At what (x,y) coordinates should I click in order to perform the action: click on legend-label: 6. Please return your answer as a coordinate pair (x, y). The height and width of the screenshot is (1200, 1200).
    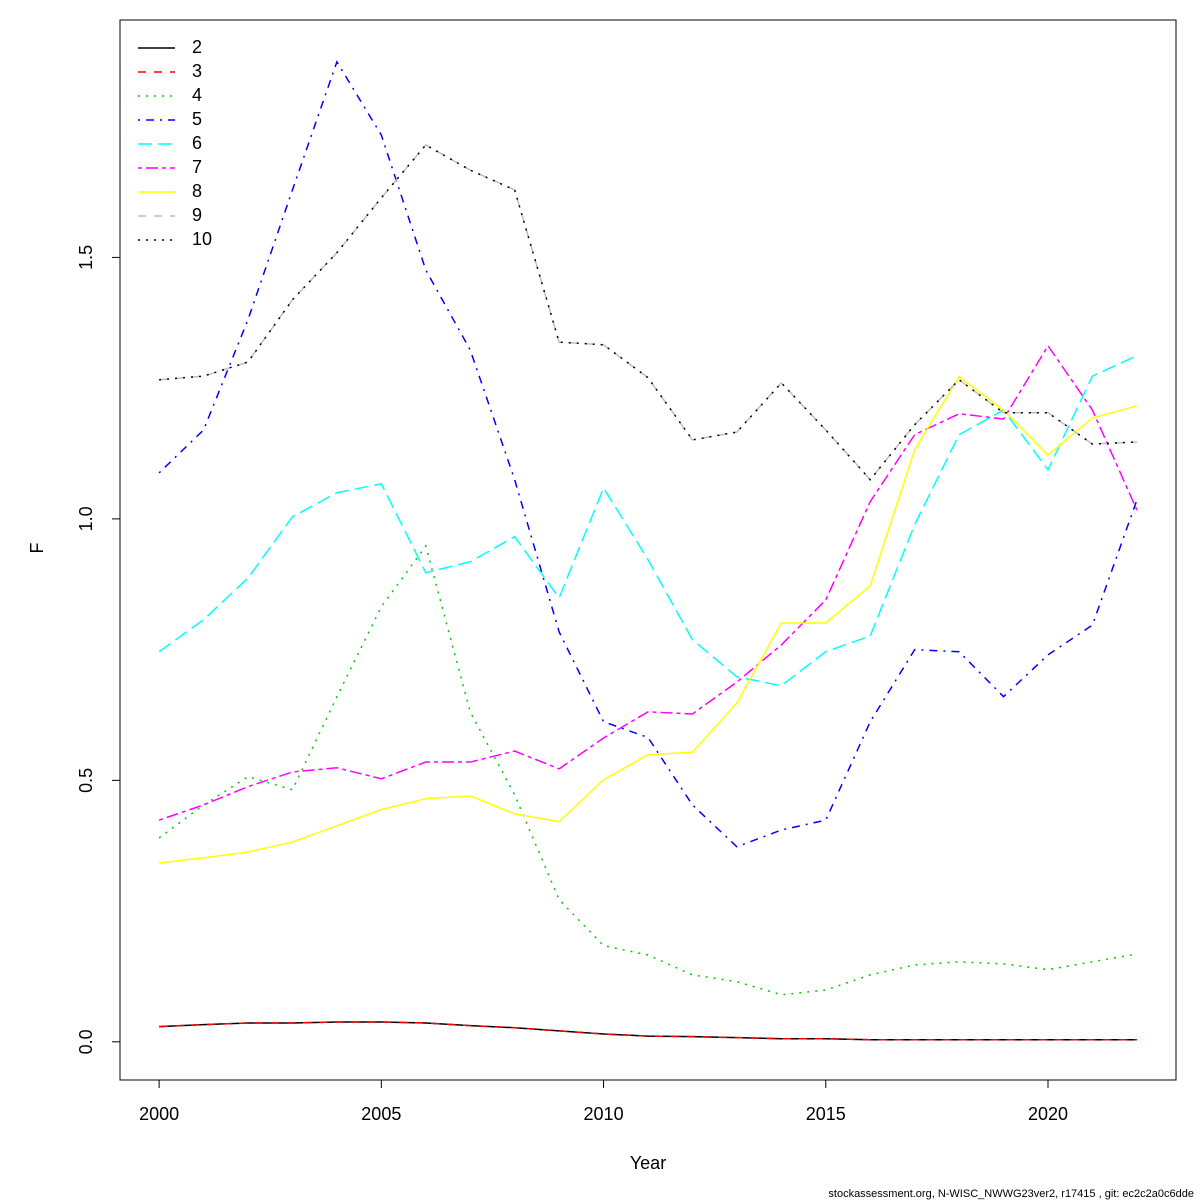
    Looking at the image, I should click on (197, 143).